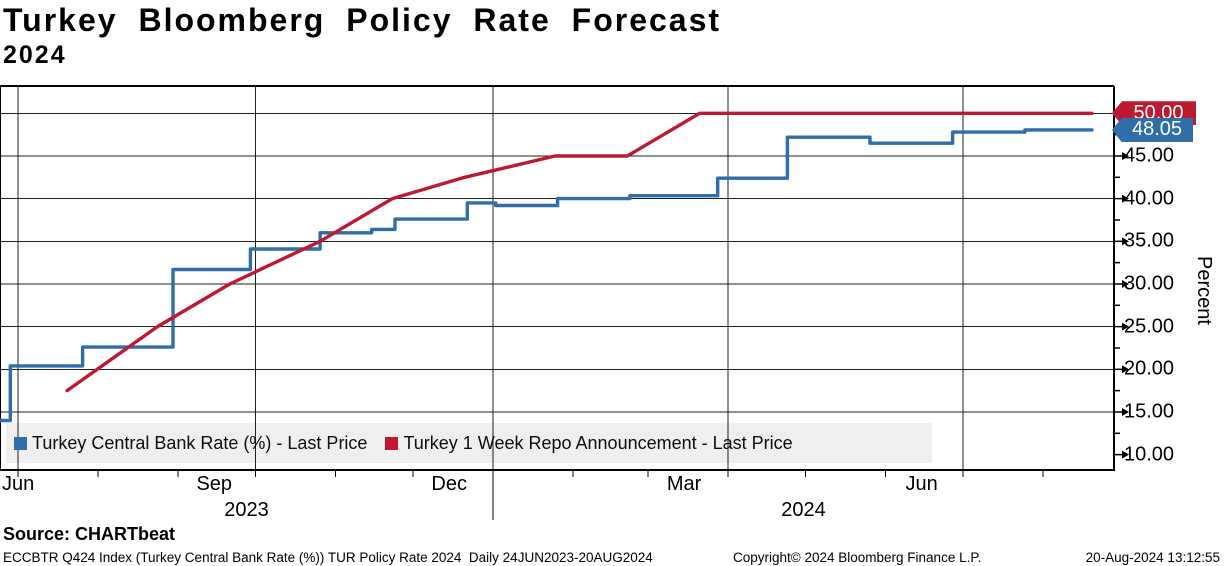 The image size is (1224, 566). What do you see at coordinates (684, 484) in the screenshot?
I see `x-tick-label: Mar` at bounding box center [684, 484].